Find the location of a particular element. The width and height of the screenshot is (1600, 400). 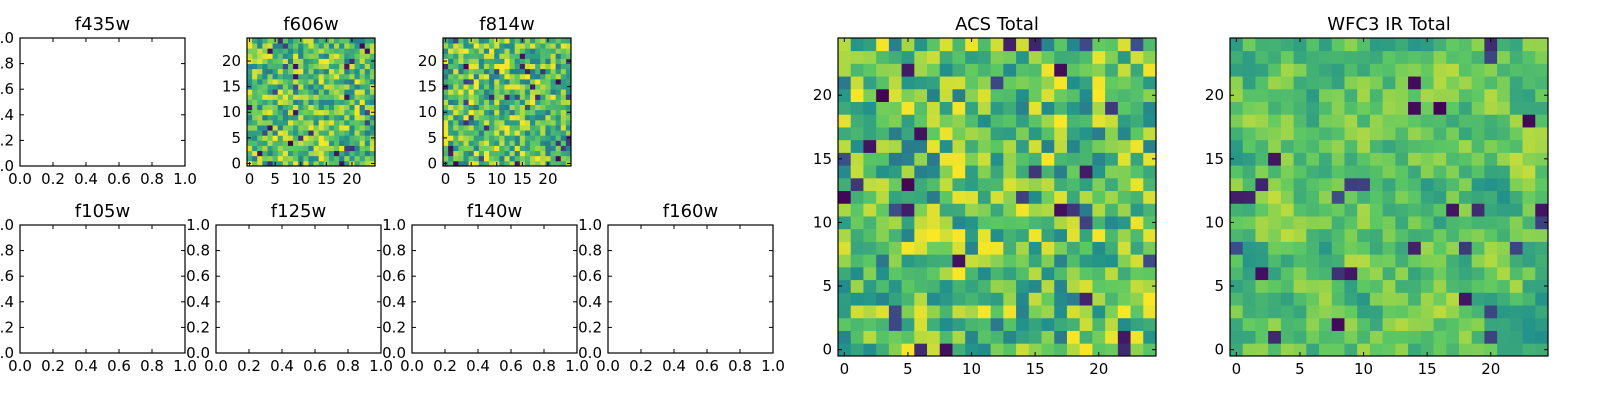

y-tick-label: 0.4 is located at coordinates (7, 302).